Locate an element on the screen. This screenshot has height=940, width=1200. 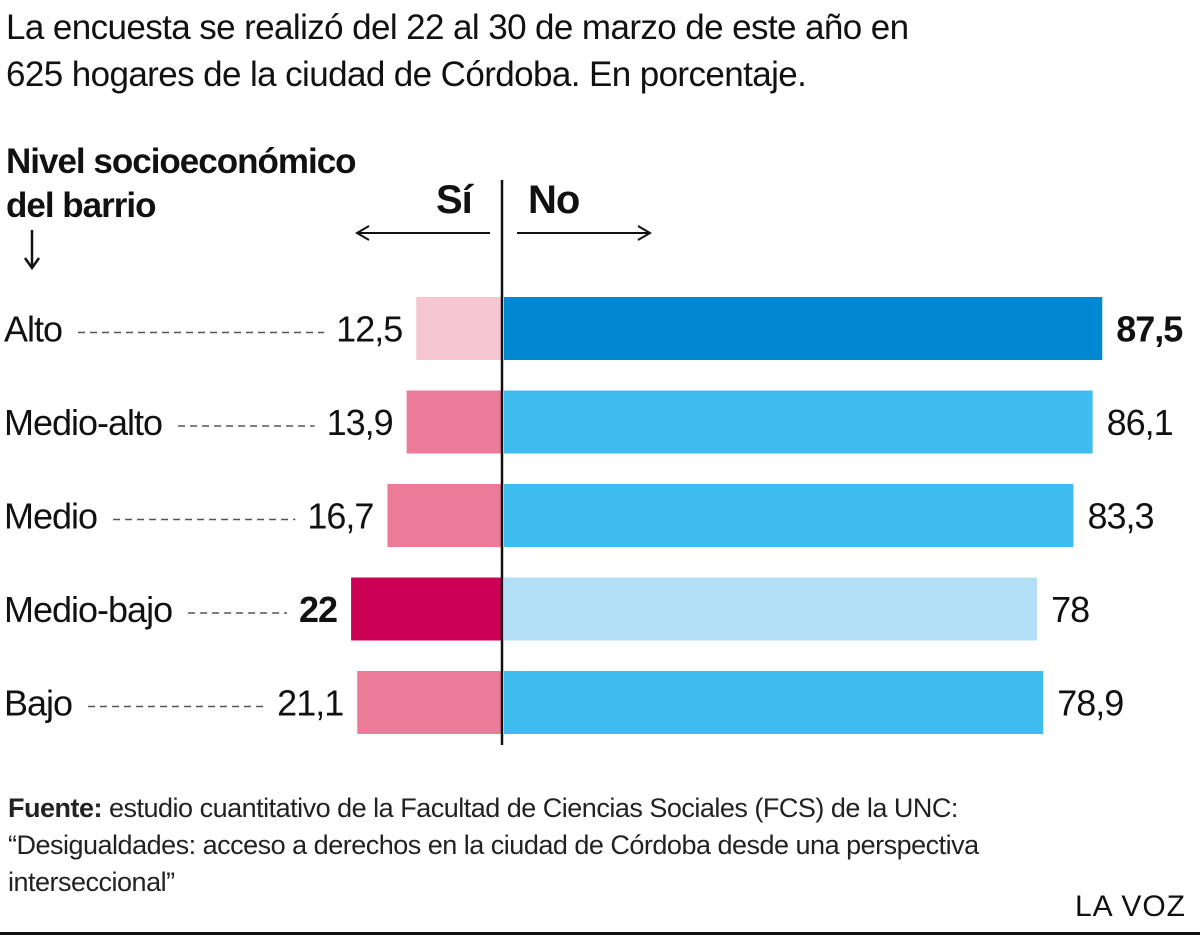
bar-row: Medio-bajo 22 78 is located at coordinates (547, 609).